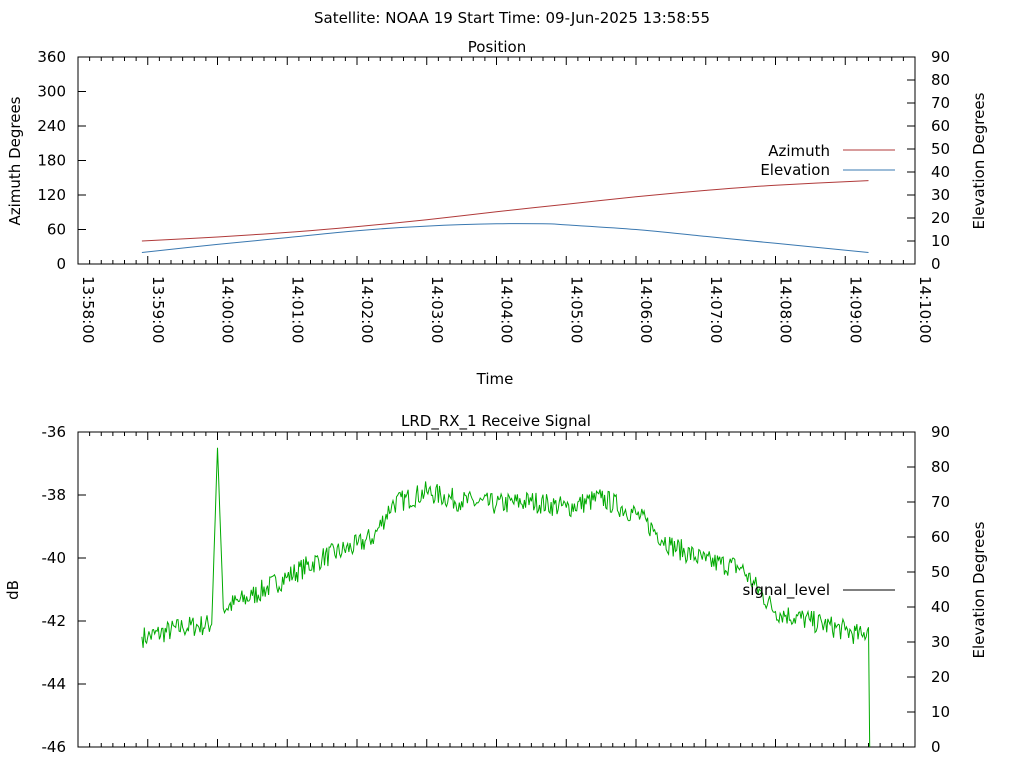 The image size is (1024, 768). What do you see at coordinates (54, 432) in the screenshot?
I see `y-tick-label: -36` at bounding box center [54, 432].